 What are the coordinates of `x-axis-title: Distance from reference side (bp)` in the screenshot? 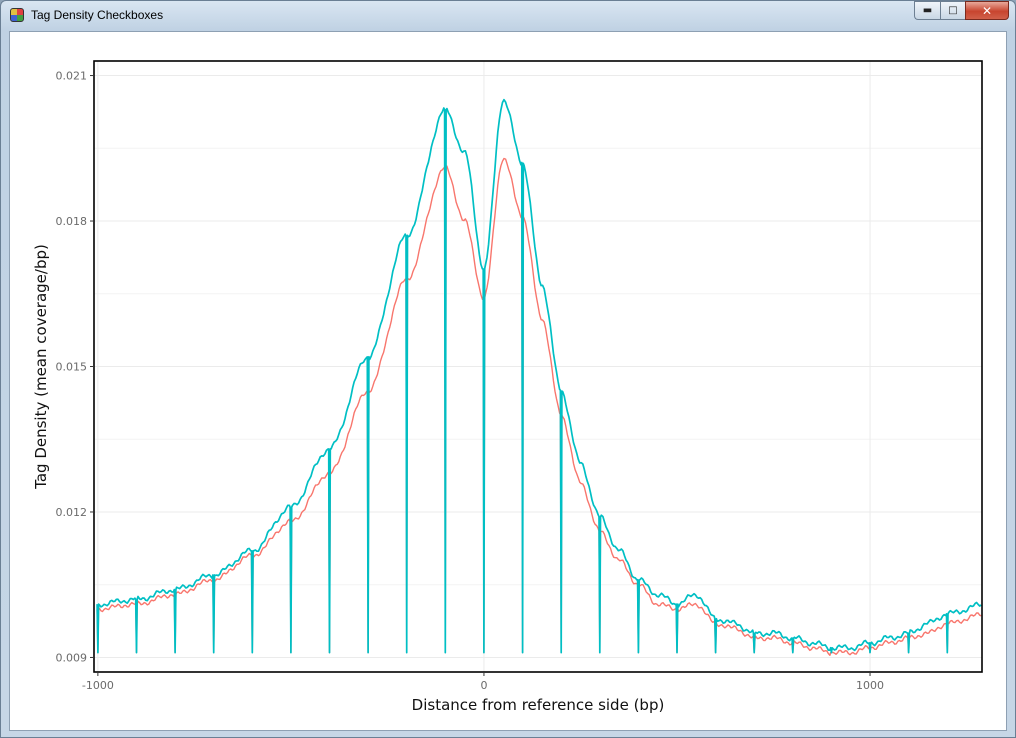 It's located at (538, 705).